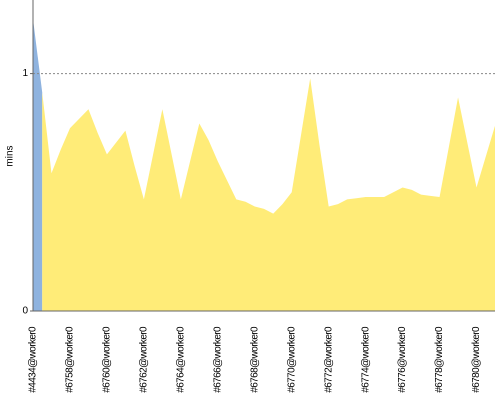 This screenshot has width=500, height=400. What do you see at coordinates (25, 73) in the screenshot?
I see `y-tick-label: 1` at bounding box center [25, 73].